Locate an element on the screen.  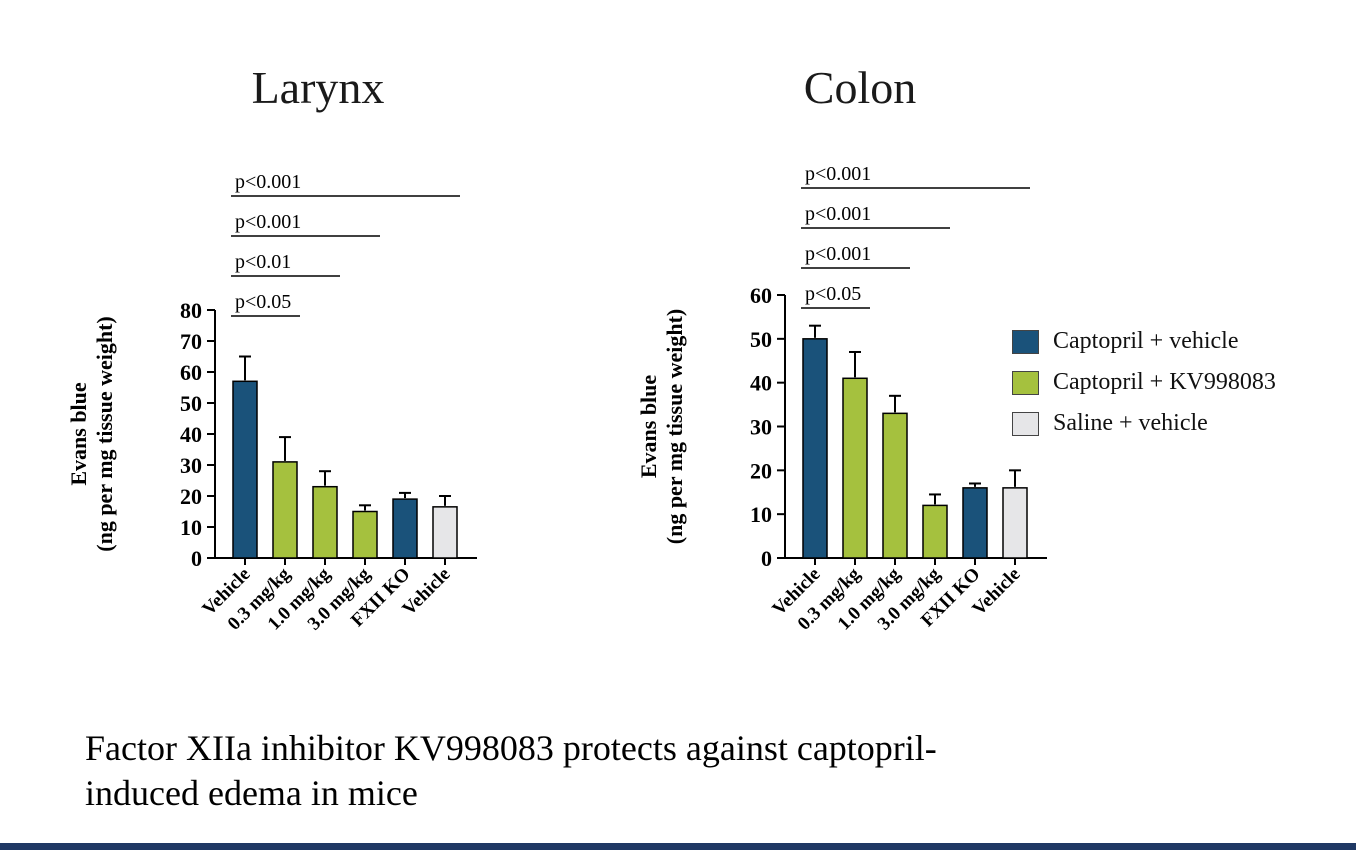
y-tick-label: 80 is located at coordinates (191, 310).